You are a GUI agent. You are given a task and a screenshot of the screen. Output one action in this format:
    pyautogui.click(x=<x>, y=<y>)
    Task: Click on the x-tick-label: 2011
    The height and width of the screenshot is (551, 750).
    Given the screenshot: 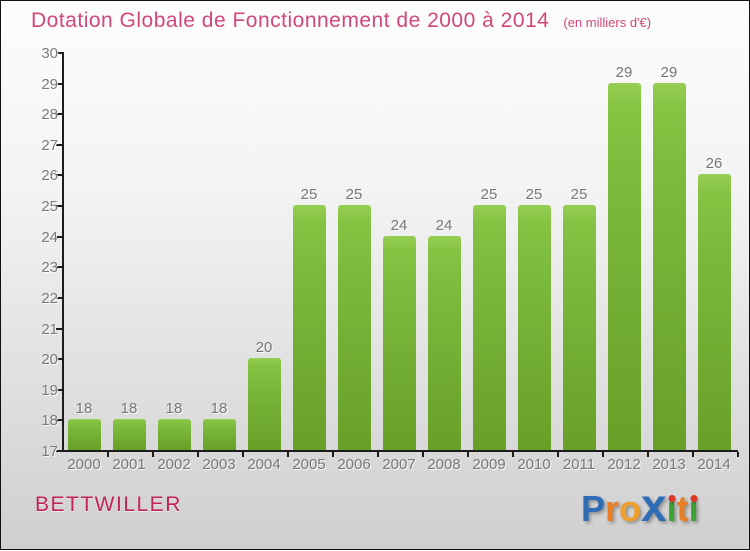 What is the action you would take?
    pyautogui.click(x=579, y=464)
    